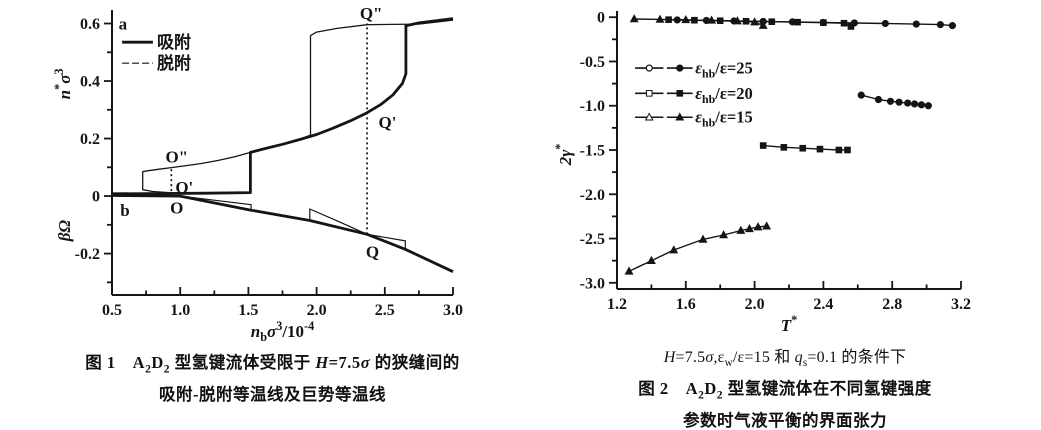 The width and height of the screenshot is (1041, 430). What do you see at coordinates (174, 63) in the screenshot?
I see `svg-text: 脱附` at bounding box center [174, 63].